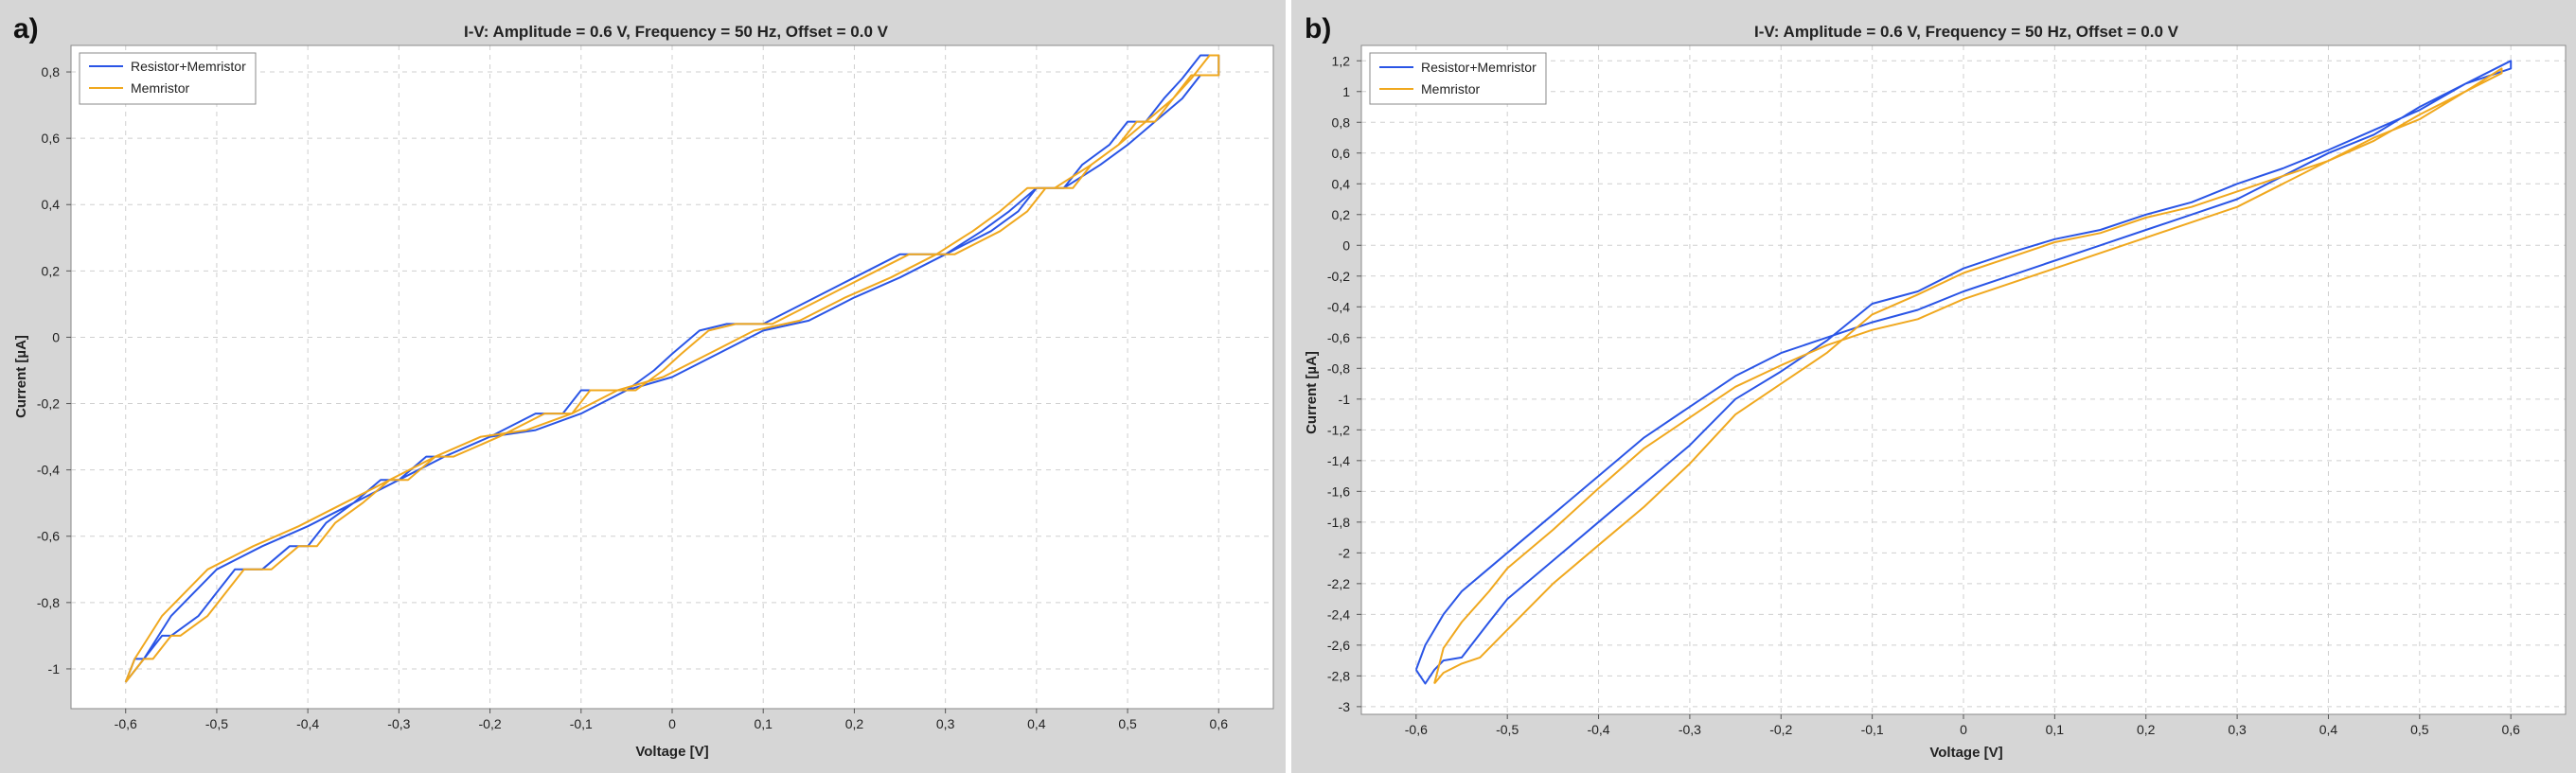 This screenshot has width=2576, height=773. I want to click on y-tick-label: -2,6, so click(1339, 646).